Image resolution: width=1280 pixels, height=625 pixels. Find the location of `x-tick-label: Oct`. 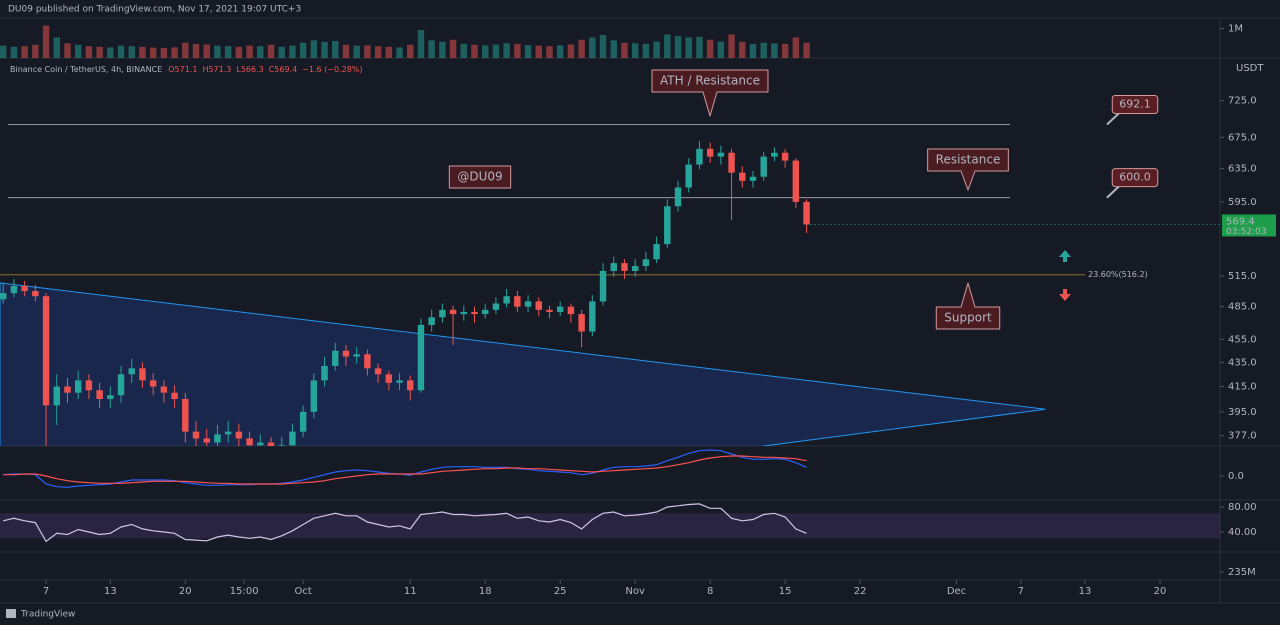

x-tick-label: Oct is located at coordinates (302, 591).